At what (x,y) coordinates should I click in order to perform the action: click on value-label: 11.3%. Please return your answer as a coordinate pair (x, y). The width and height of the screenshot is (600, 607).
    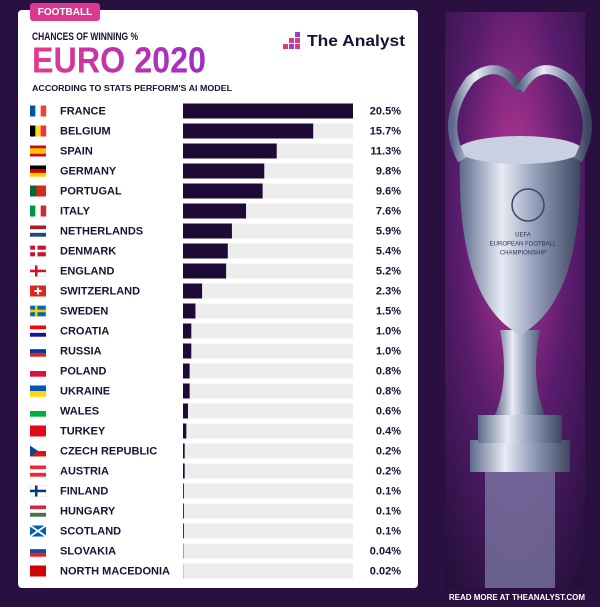
    Looking at the image, I should click on (385, 151).